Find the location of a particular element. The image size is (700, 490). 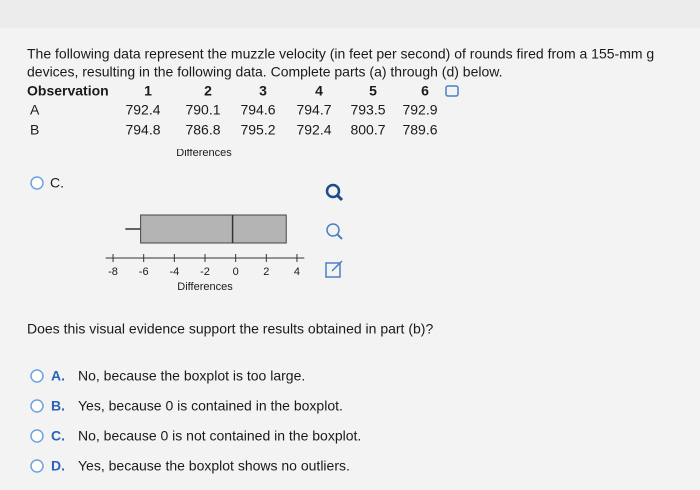

table-cell: B is located at coordinates (34, 130).